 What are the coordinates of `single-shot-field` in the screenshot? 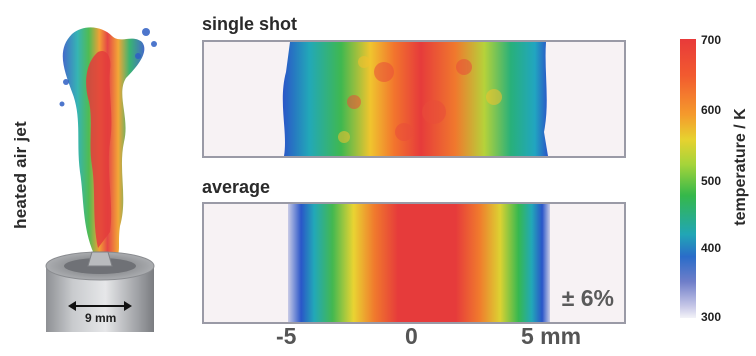 It's located at (415, 99).